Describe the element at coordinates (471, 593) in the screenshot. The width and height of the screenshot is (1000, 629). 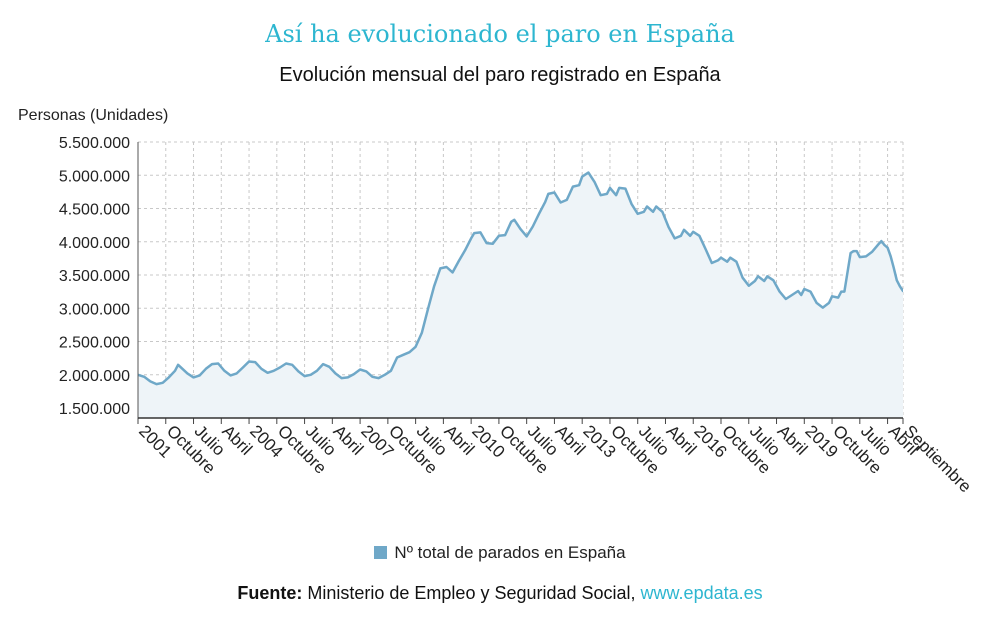
I see `source-text: Ministerio de Empleo y Seguridad Social,` at that location.